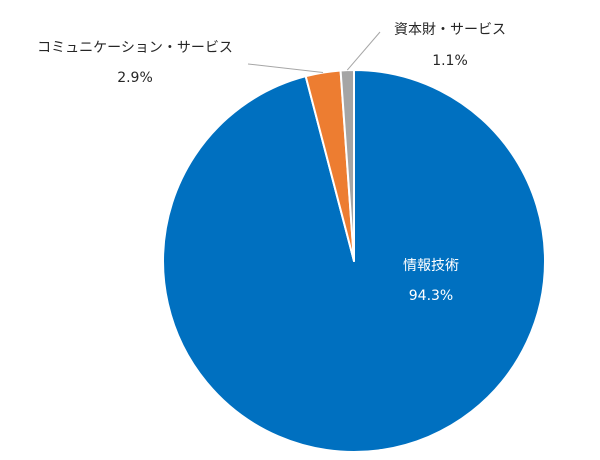 The height and width of the screenshot is (460, 600). What do you see at coordinates (314, 52) in the screenshot?
I see `leader-lines` at bounding box center [314, 52].